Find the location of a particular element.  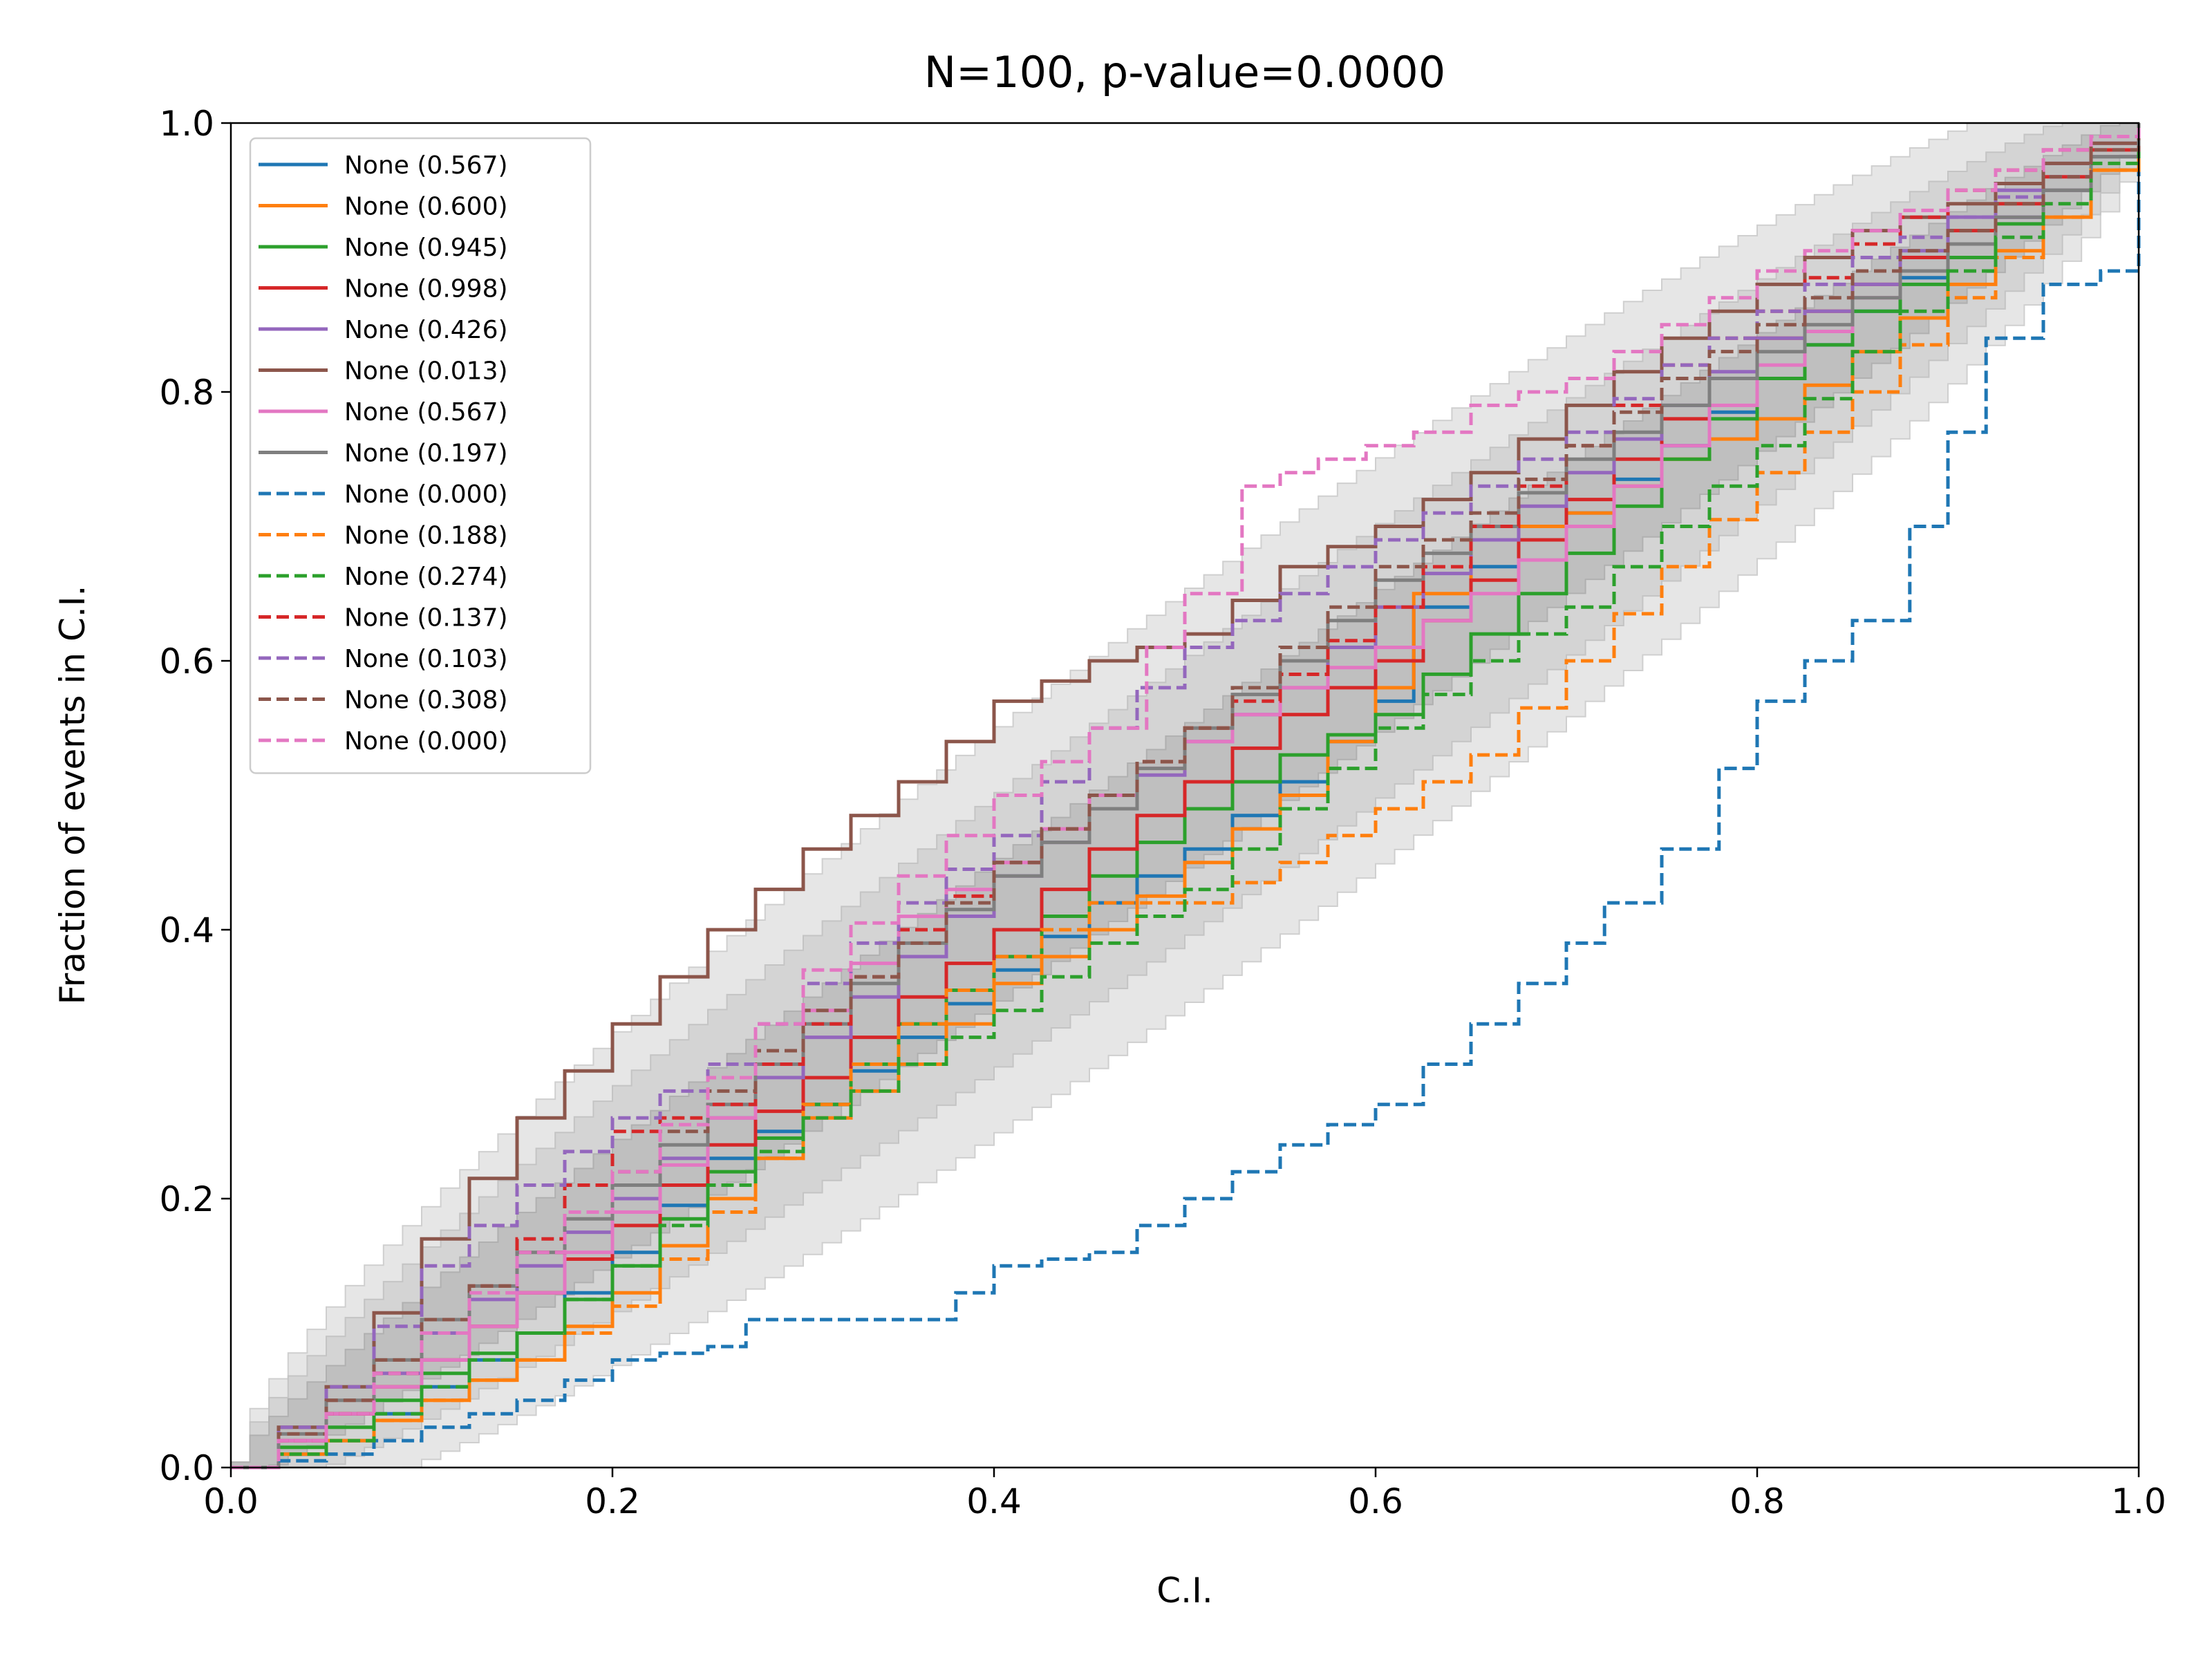

y-axis-label: Fraction of events in C.I. is located at coordinates (73, 795).